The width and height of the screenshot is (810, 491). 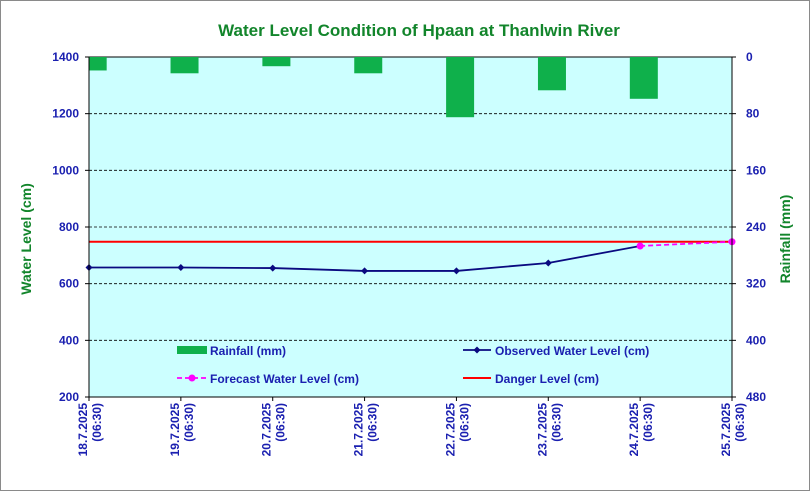 I want to click on y2-tick-label: 80, so click(x=753, y=114).